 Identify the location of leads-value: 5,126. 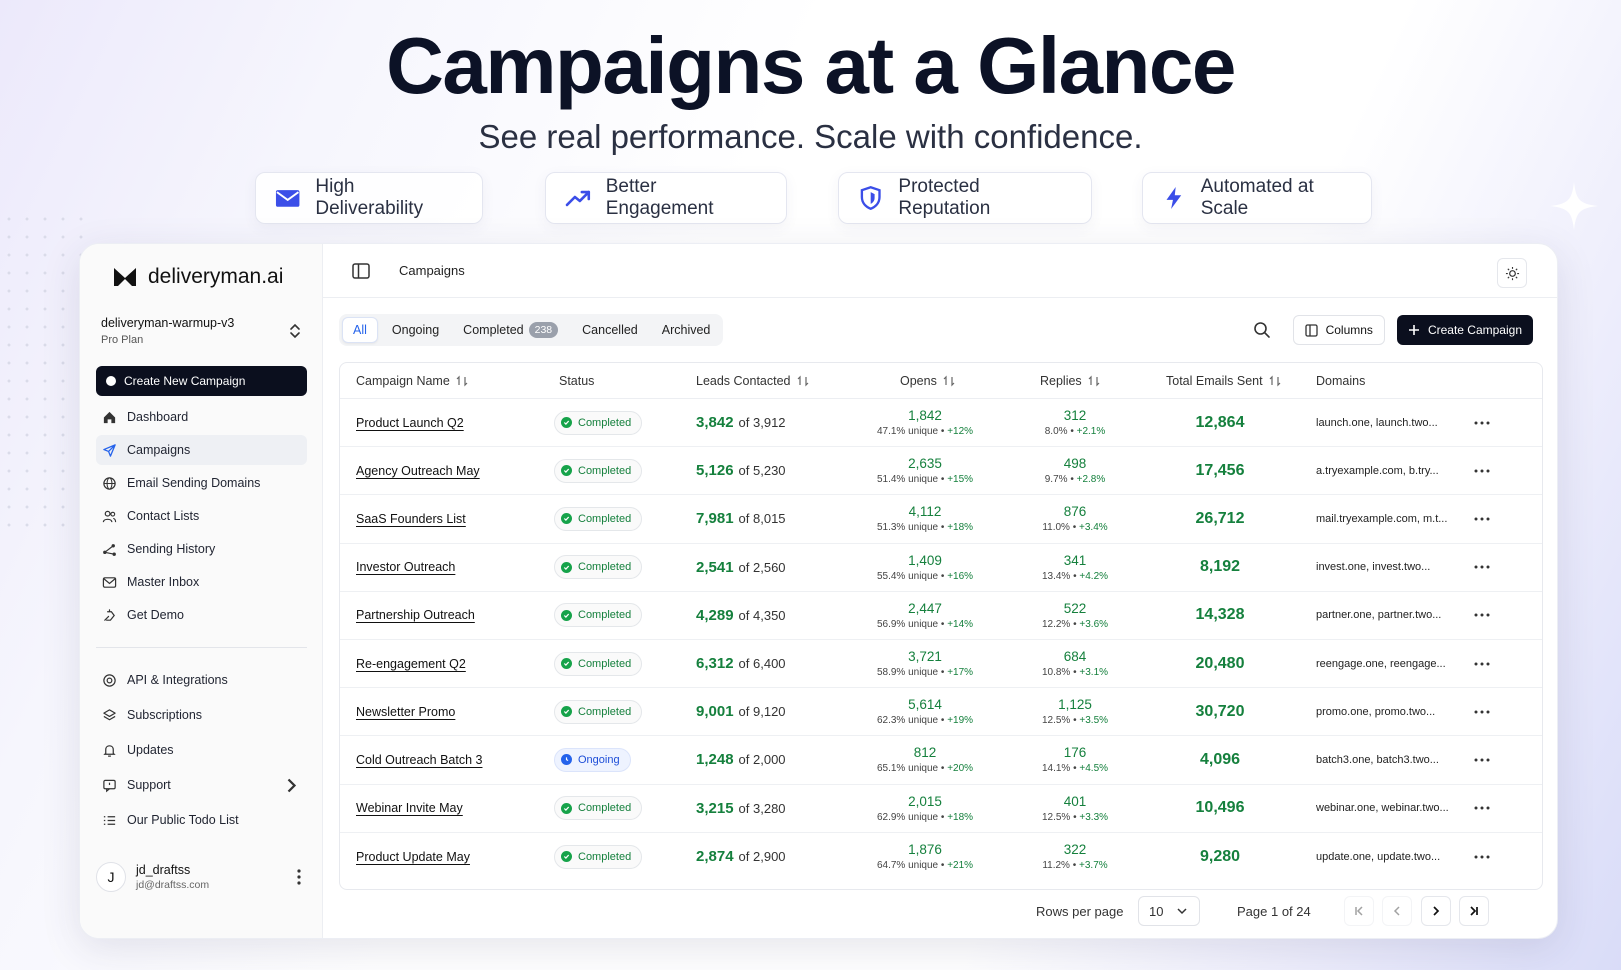
(715, 471).